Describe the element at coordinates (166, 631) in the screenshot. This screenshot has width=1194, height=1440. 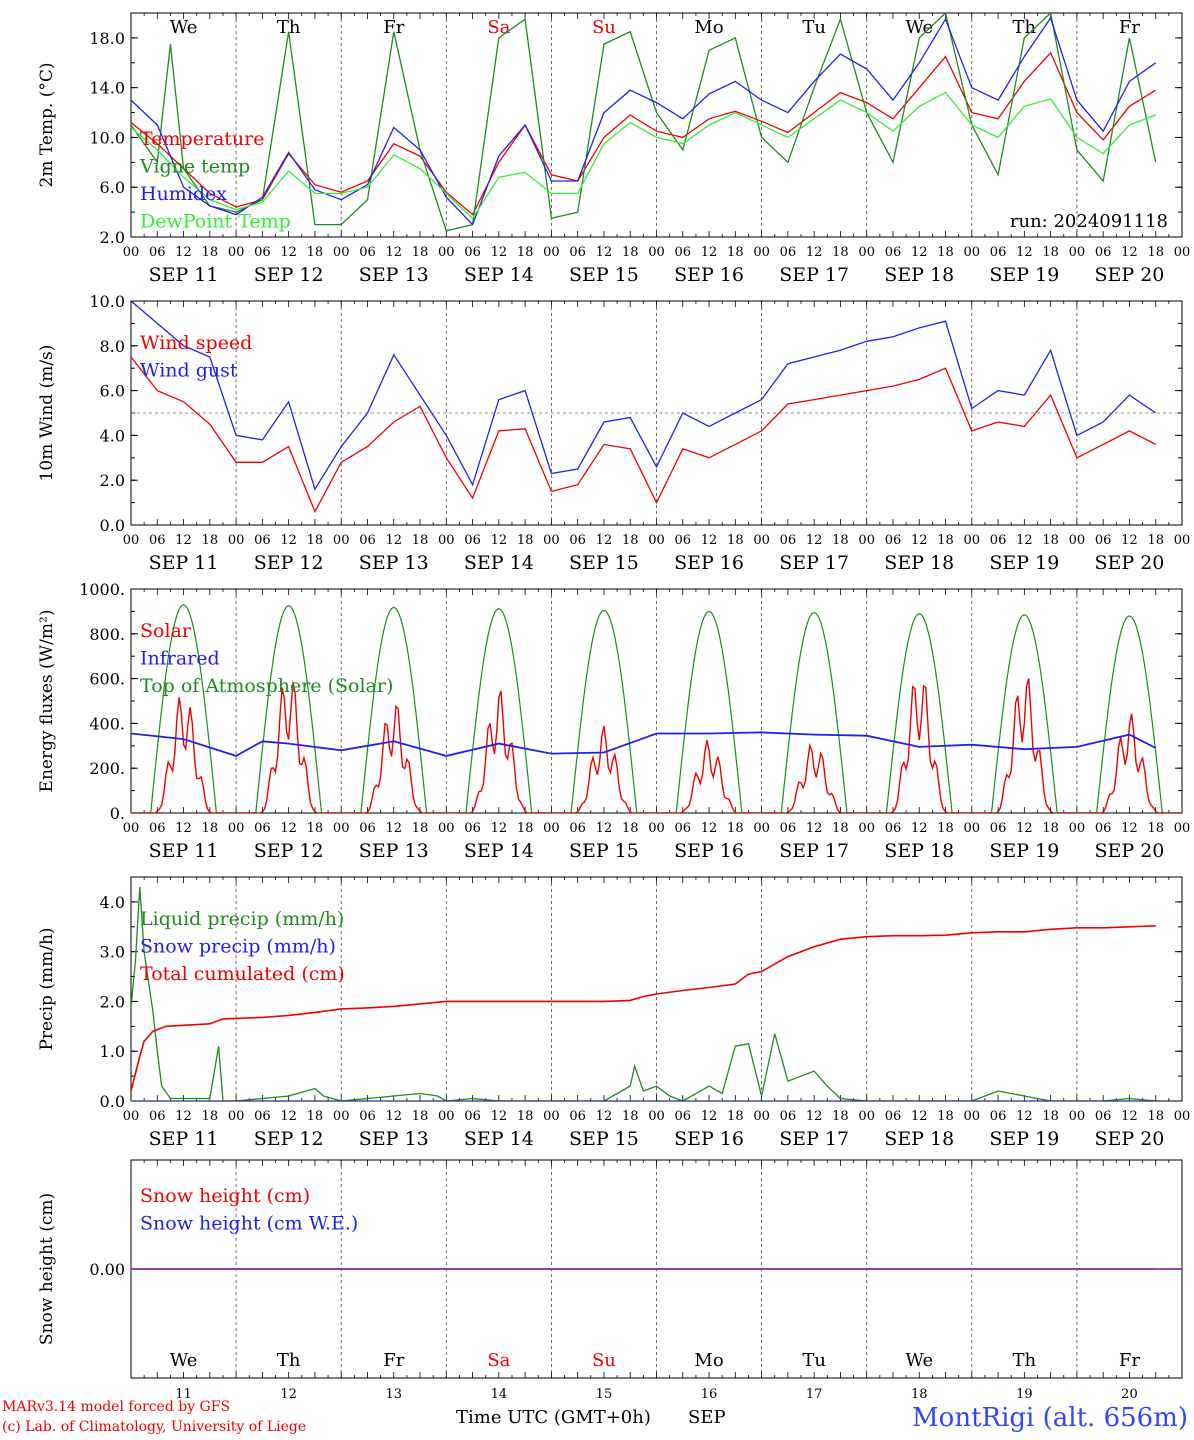
I see `legend-entry: Solar` at that location.